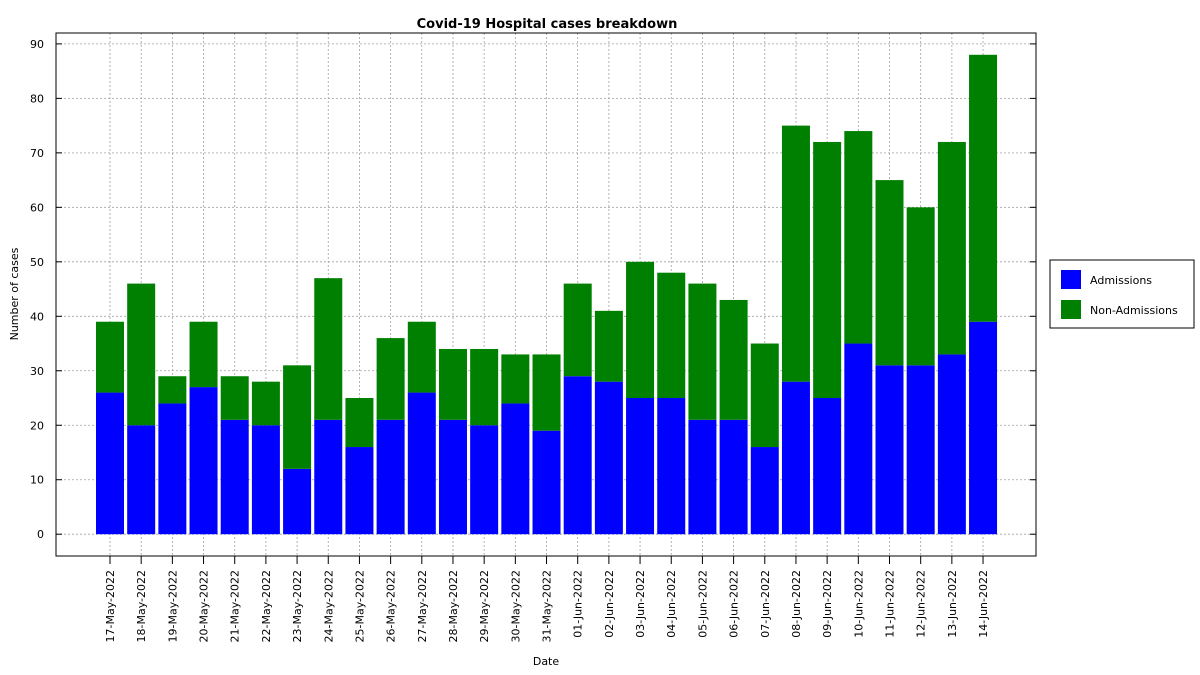 The width and height of the screenshot is (1200, 675). What do you see at coordinates (858, 604) in the screenshot?
I see `x-tick-label: 10-Jun-2022` at bounding box center [858, 604].